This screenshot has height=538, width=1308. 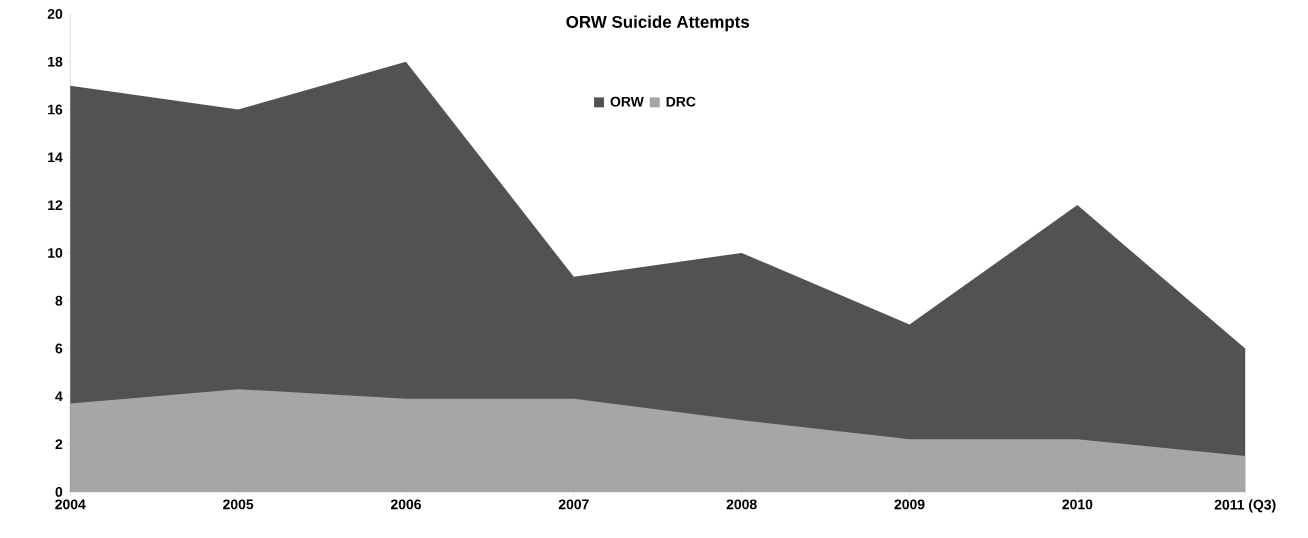 I want to click on x-tick-label: 2008, so click(x=741, y=504).